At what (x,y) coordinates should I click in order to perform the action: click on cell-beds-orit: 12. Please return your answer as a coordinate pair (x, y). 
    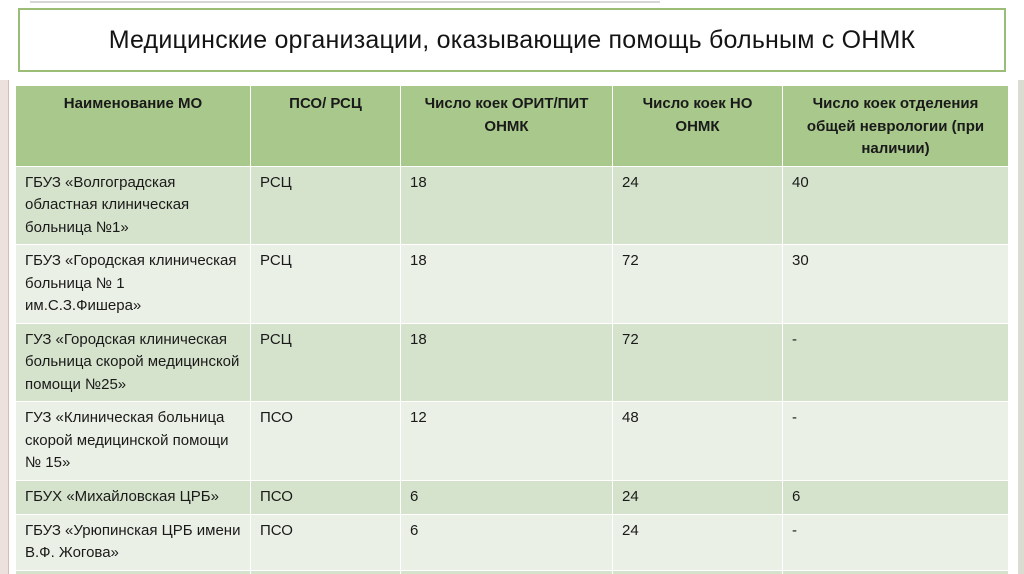
    Looking at the image, I should click on (506, 441).